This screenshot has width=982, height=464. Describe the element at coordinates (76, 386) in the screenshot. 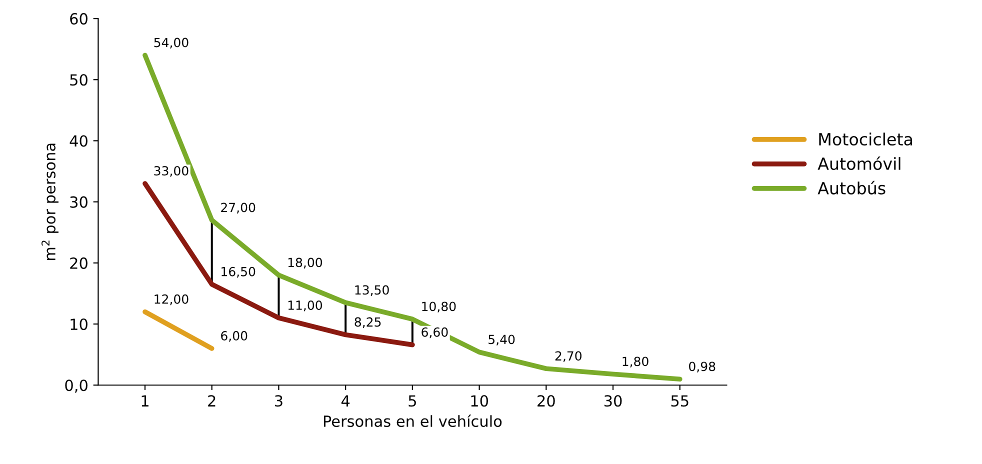

I see `y-tick-label: 0,0` at that location.